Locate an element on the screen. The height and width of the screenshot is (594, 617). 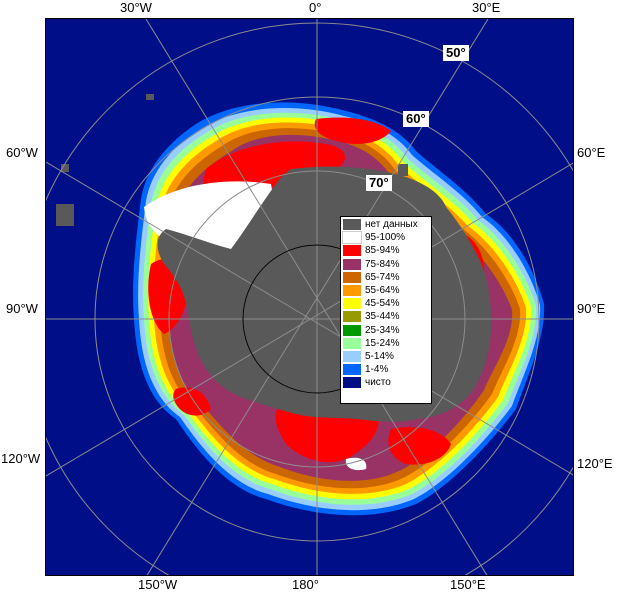
legend-item: 1-4% is located at coordinates (386, 369).